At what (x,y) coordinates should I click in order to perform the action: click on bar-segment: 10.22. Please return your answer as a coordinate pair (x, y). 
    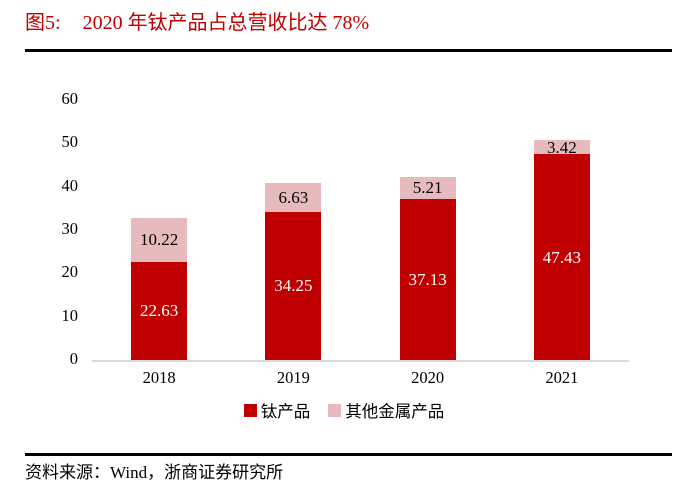
    Looking at the image, I should click on (159, 239).